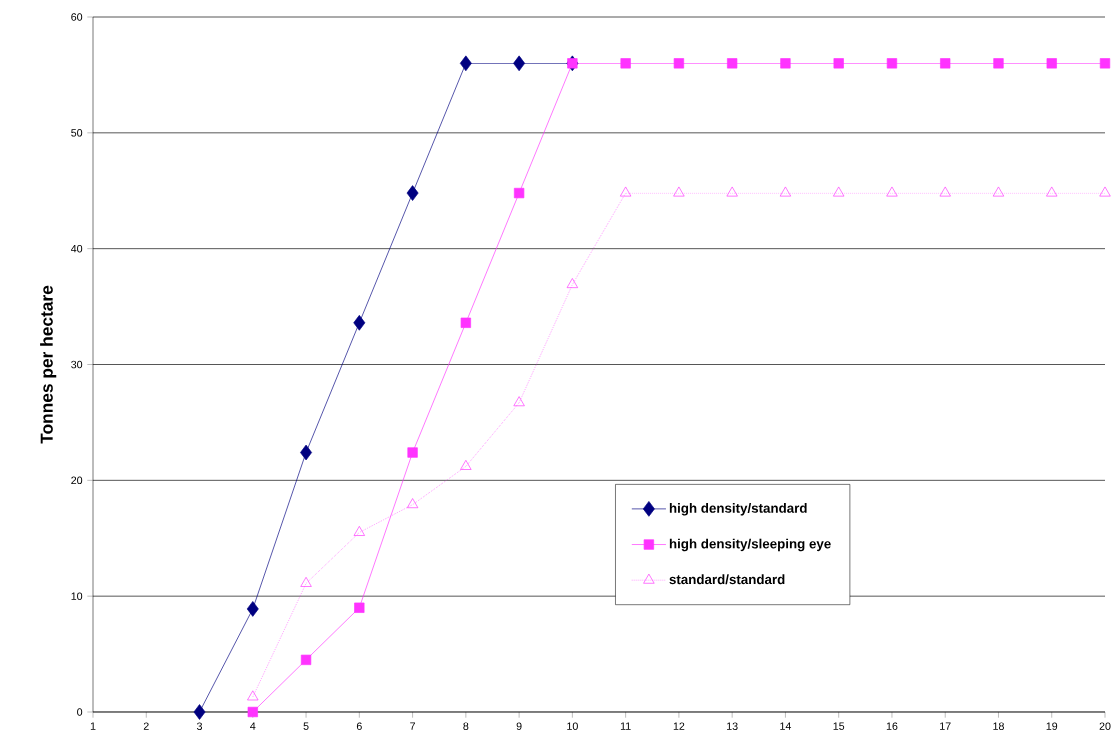 This screenshot has height=747, width=1117. Describe the element at coordinates (466, 726) in the screenshot. I see `x-tick-label: 8` at that location.